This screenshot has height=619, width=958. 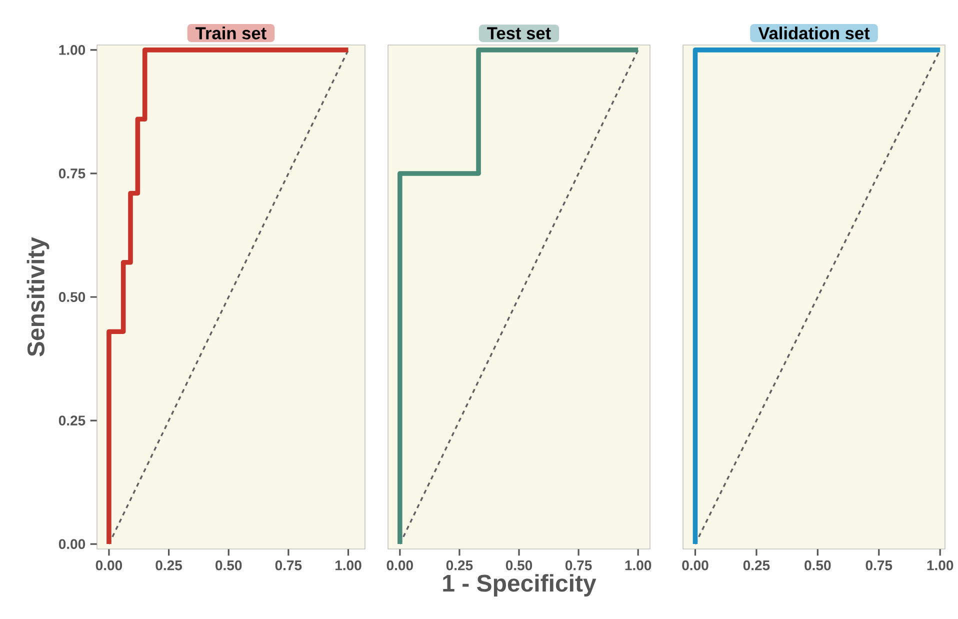 What do you see at coordinates (72, 173) in the screenshot?
I see `y-tick-label: 0.75` at bounding box center [72, 173].